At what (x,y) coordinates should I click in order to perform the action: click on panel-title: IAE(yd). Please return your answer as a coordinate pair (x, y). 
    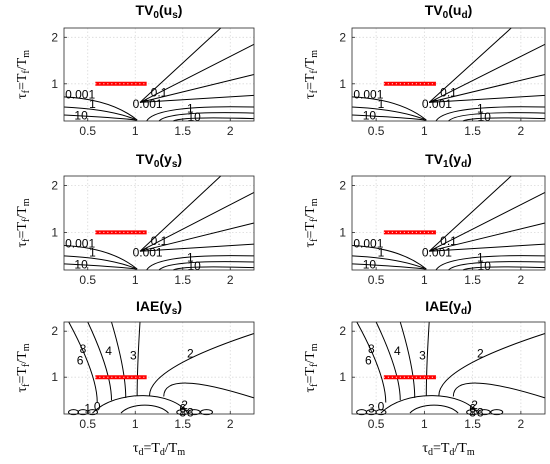
    Looking at the image, I should click on (448, 307).